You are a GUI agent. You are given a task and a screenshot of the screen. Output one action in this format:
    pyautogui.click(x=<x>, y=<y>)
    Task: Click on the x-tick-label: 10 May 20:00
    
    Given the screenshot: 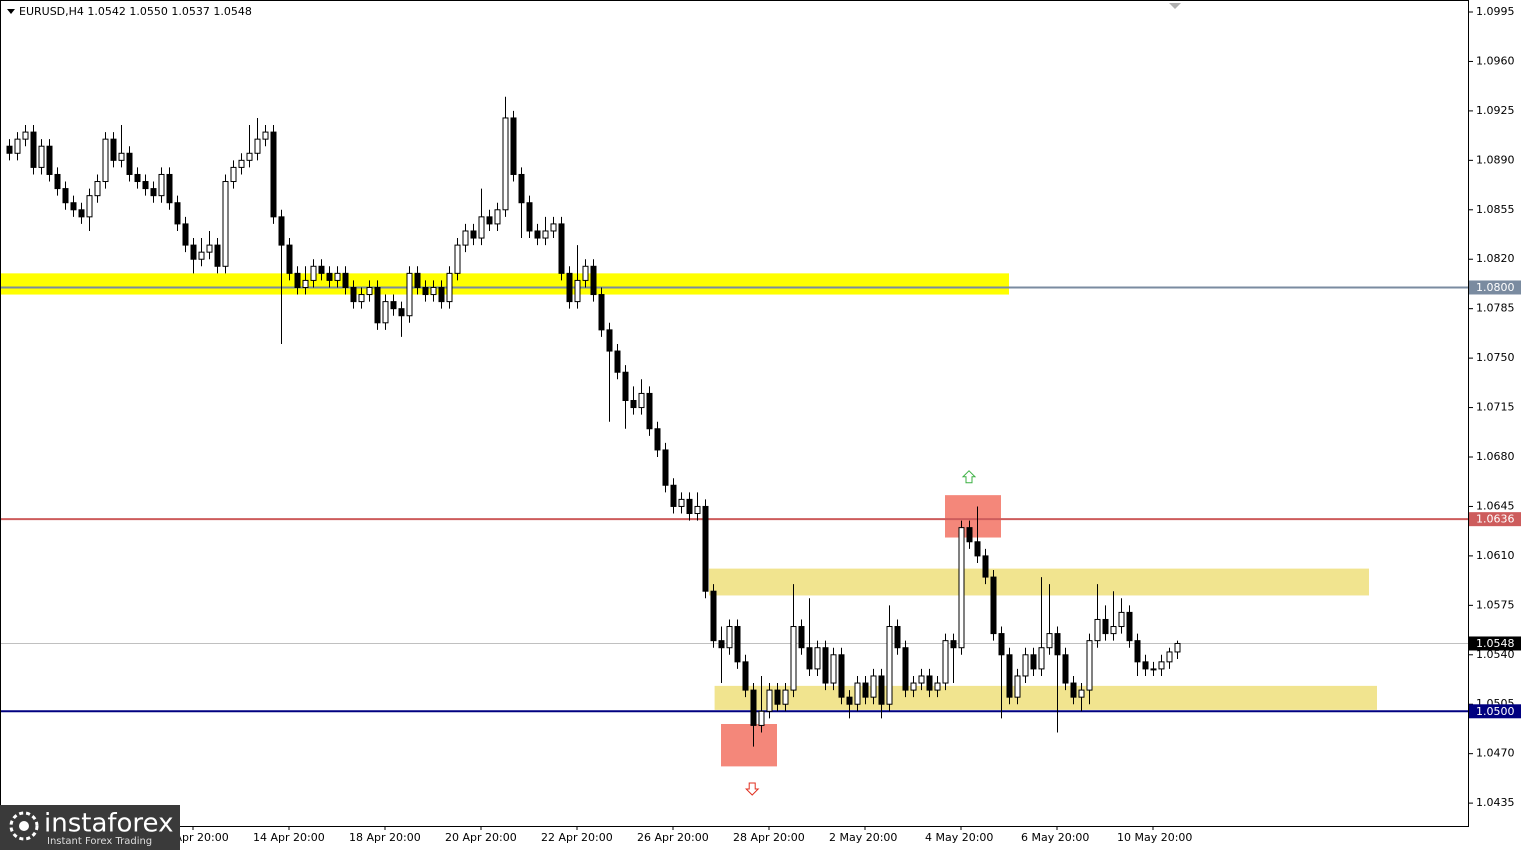 What is the action you would take?
    pyautogui.click(x=1154, y=837)
    